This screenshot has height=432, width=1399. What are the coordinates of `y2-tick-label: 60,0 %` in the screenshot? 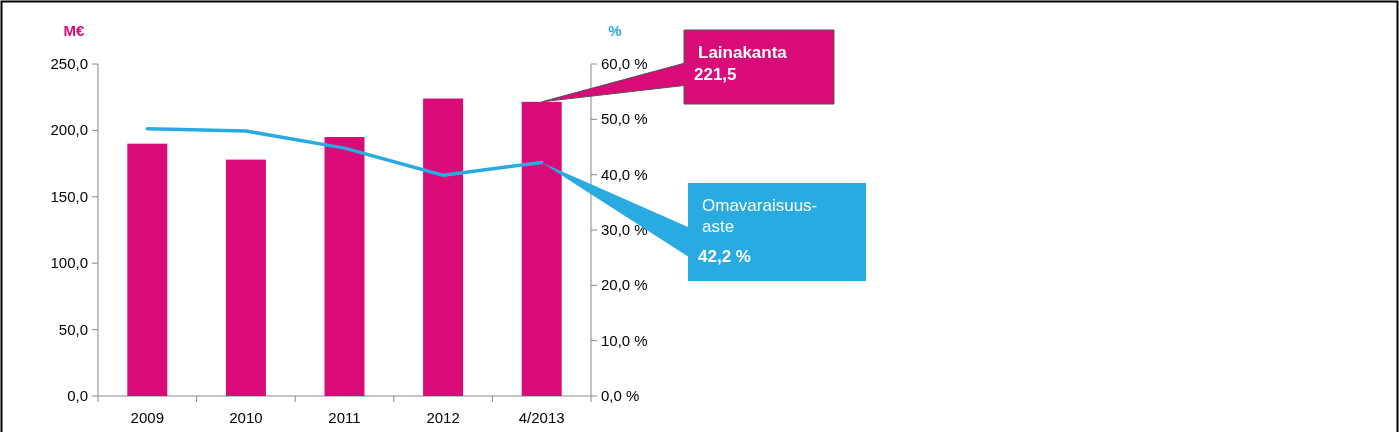 It's located at (624, 63).